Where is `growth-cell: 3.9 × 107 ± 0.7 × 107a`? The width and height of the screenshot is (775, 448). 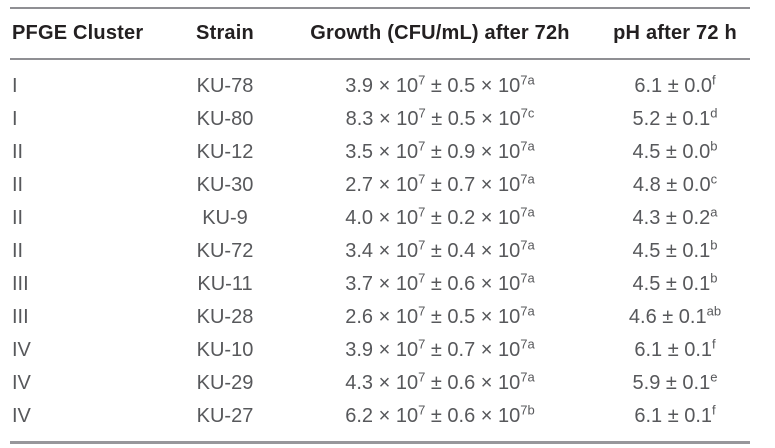 growth-cell: 3.9 × 107 ± 0.7 × 107a is located at coordinates (440, 349).